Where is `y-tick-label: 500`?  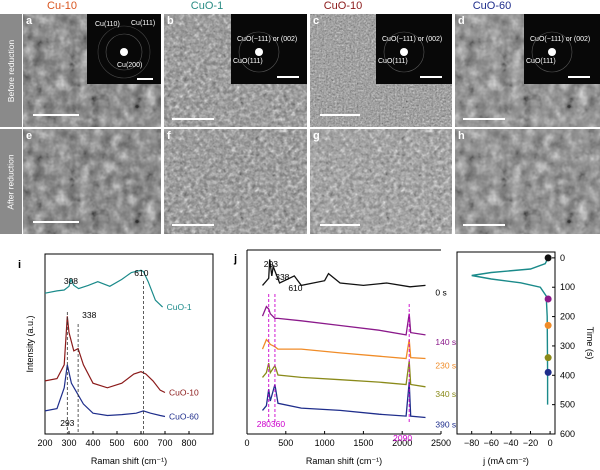 y-tick-label: 500 is located at coordinates (567, 405).